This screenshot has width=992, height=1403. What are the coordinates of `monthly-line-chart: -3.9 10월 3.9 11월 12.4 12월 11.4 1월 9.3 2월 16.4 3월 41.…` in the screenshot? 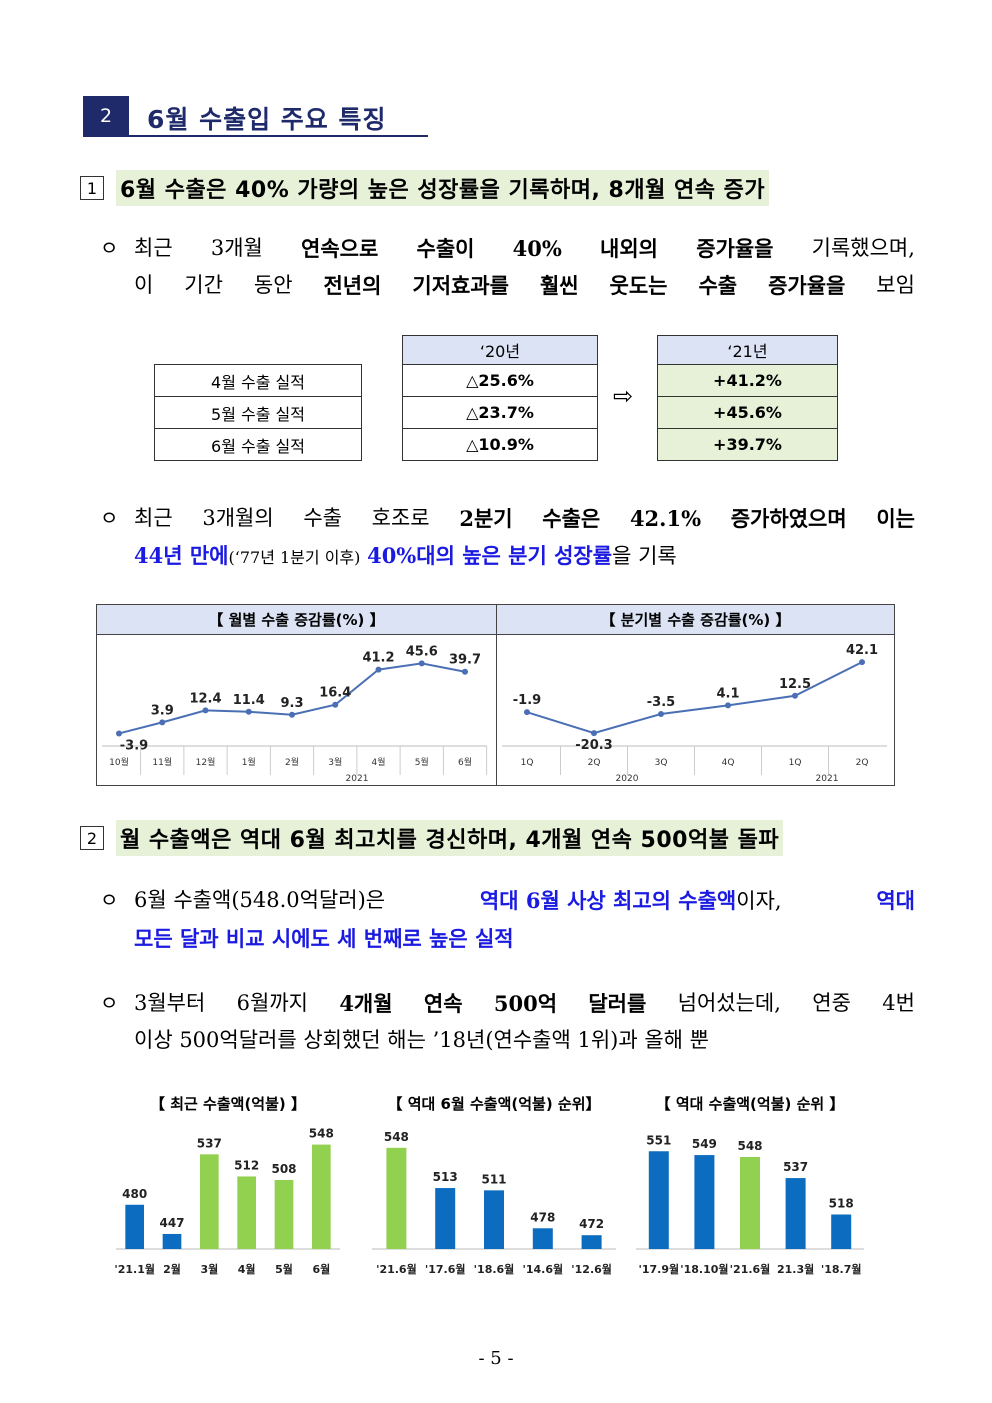 It's located at (295, 714).